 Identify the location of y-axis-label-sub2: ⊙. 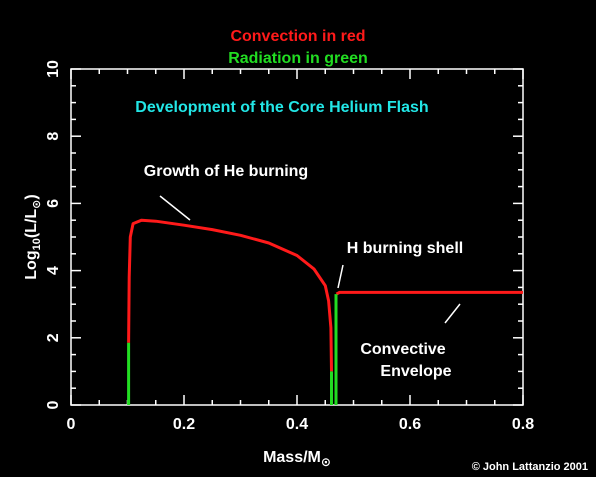
(37, 204).